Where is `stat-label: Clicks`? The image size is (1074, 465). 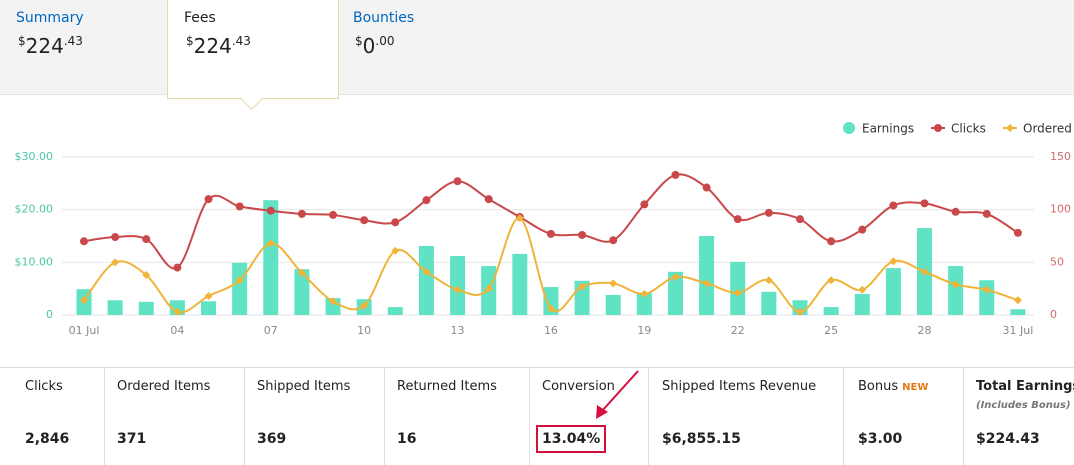 stat-label: Clicks is located at coordinates (44, 386).